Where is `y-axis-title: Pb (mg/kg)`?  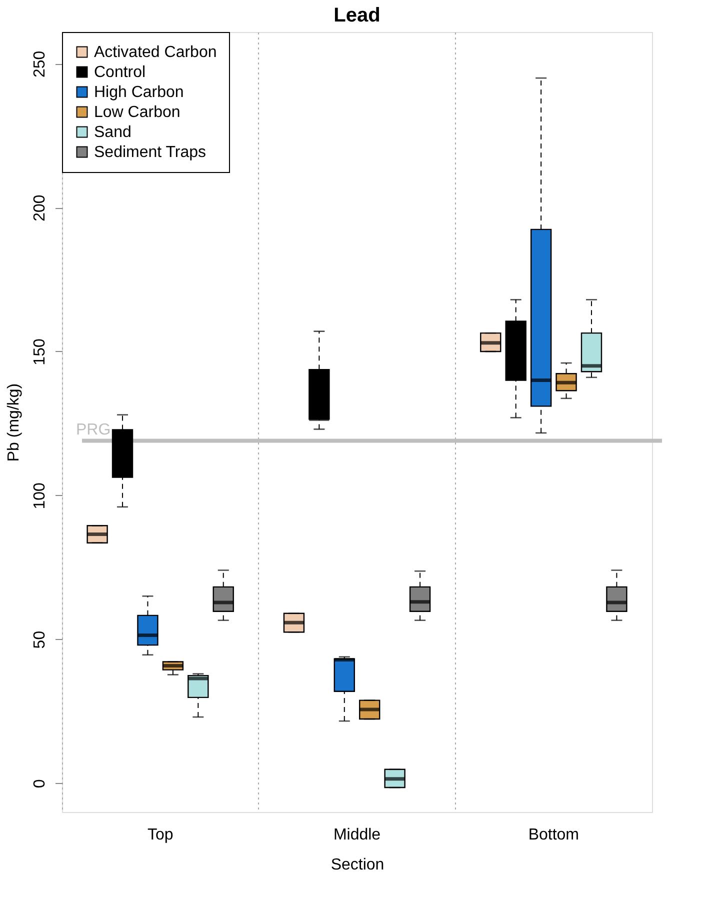 y-axis-title: Pb (mg/kg) is located at coordinates (14, 422).